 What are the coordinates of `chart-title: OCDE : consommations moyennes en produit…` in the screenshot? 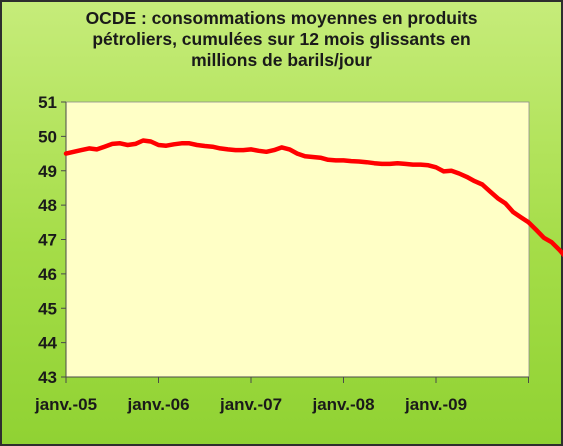 It's located at (281, 39).